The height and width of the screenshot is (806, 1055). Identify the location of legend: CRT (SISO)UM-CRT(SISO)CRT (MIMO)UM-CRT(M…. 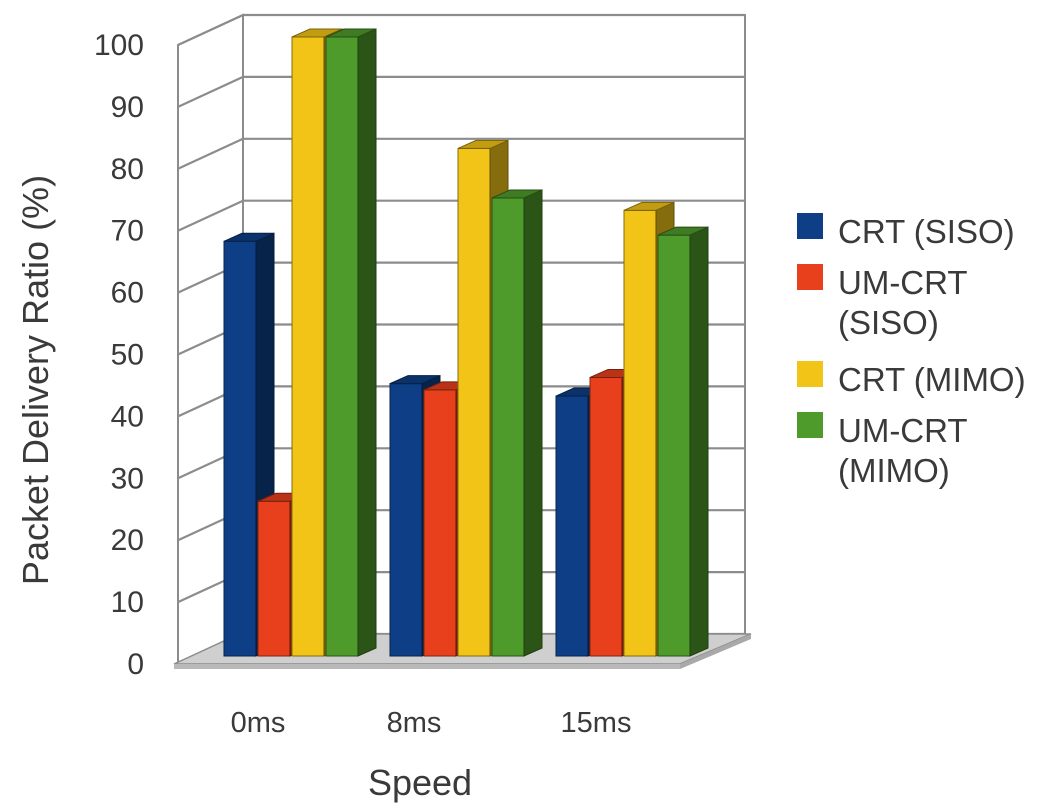
(911, 351).